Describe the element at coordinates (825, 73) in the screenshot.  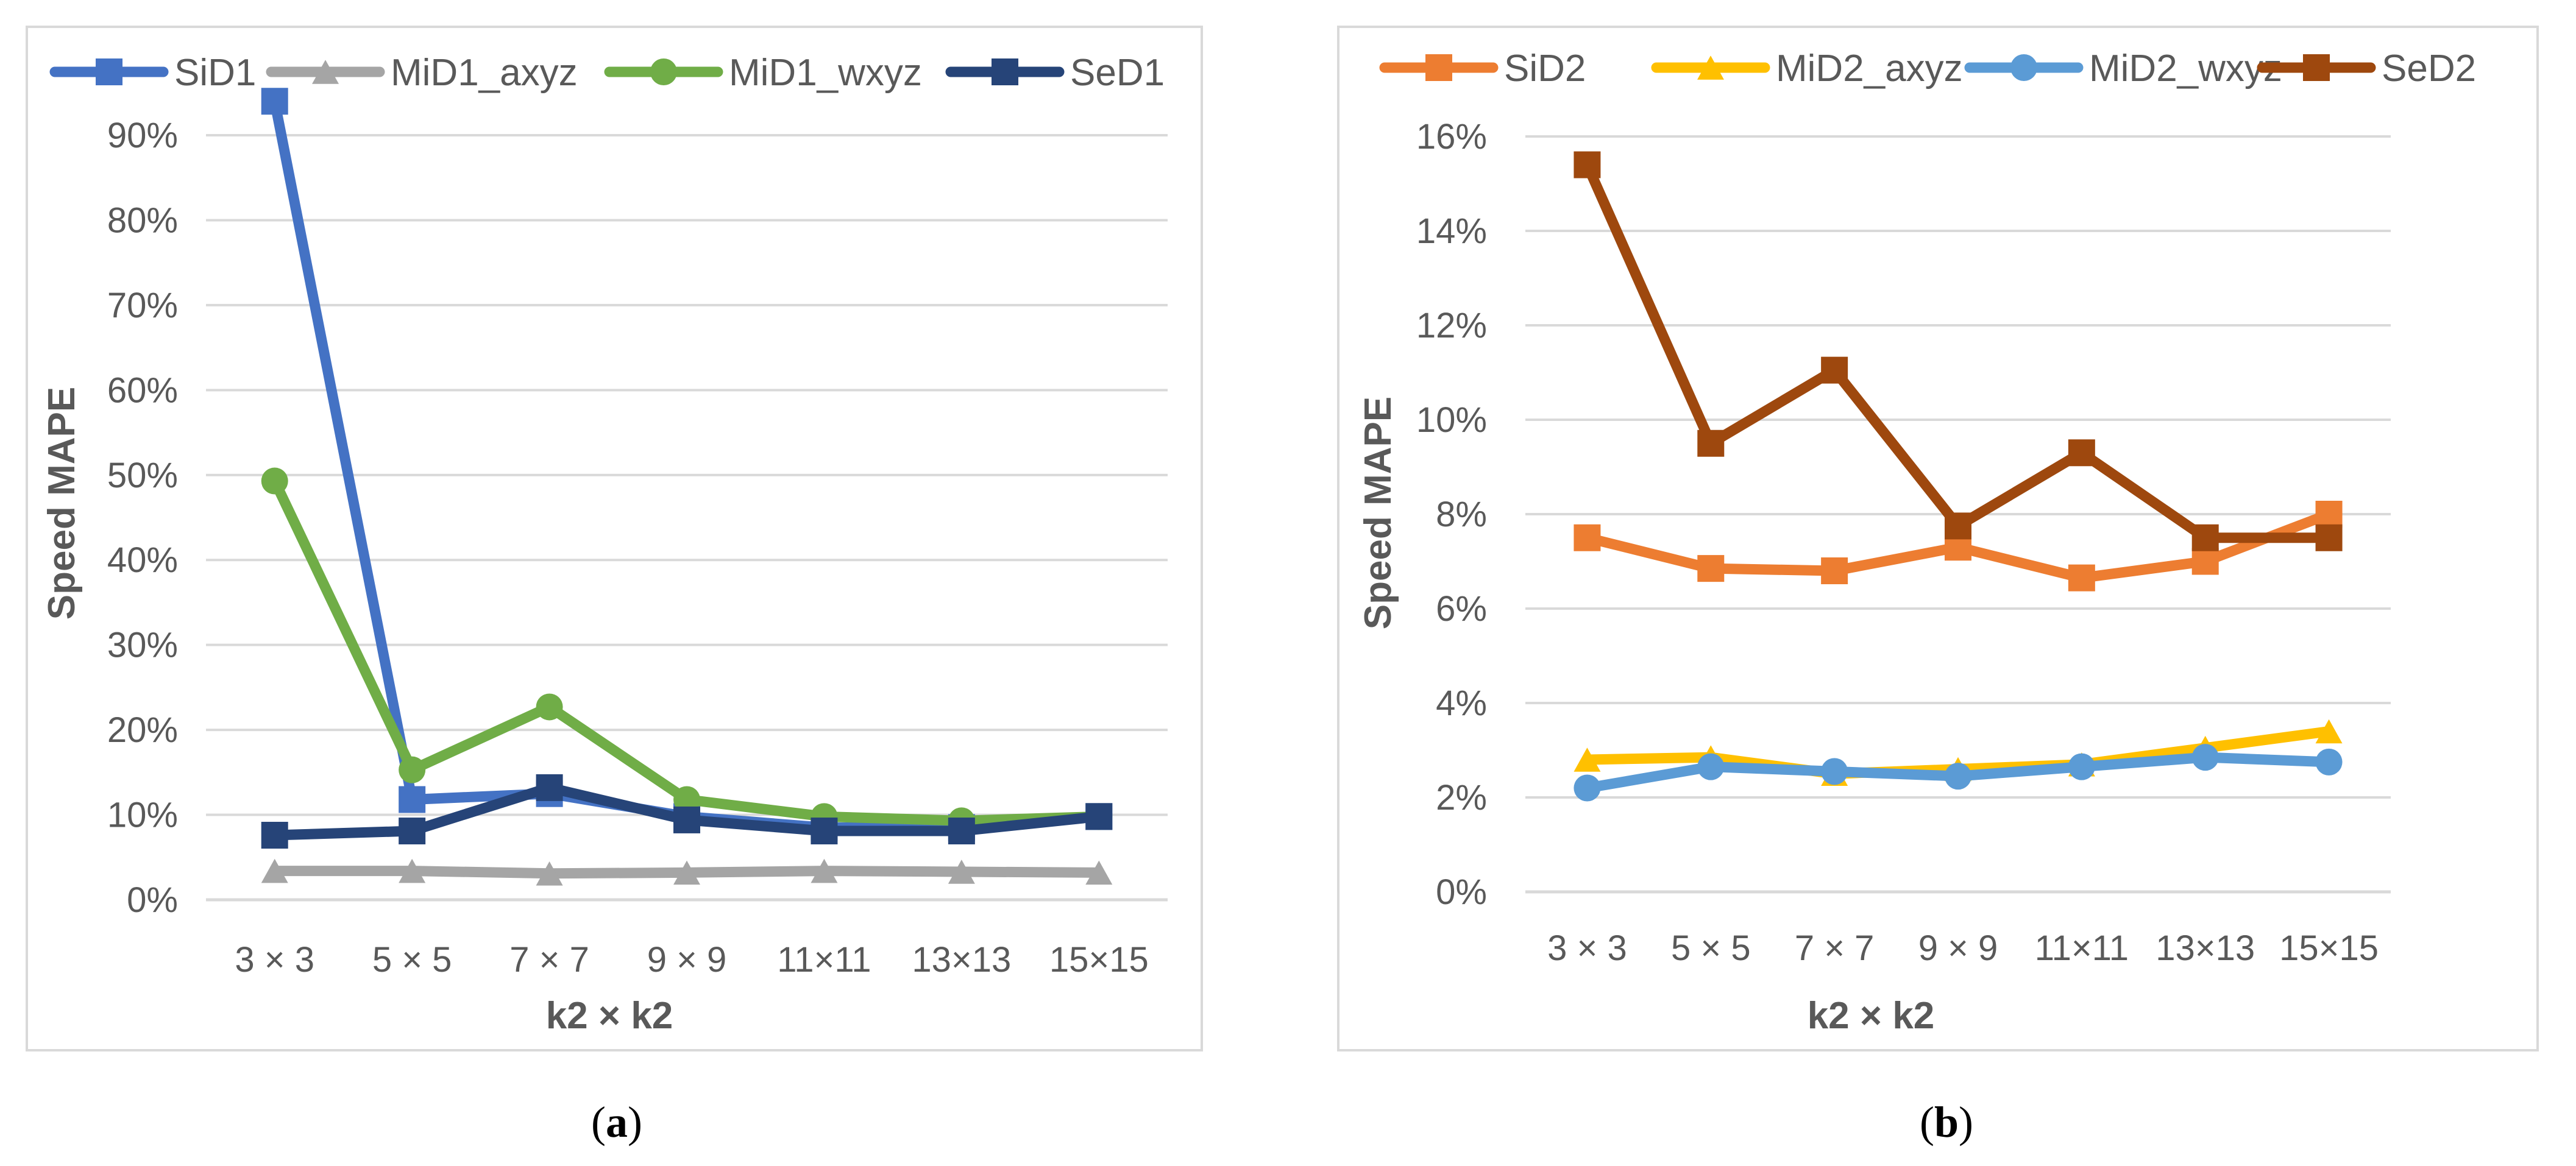
I see `legend-label: MiD1_wxyz` at that location.